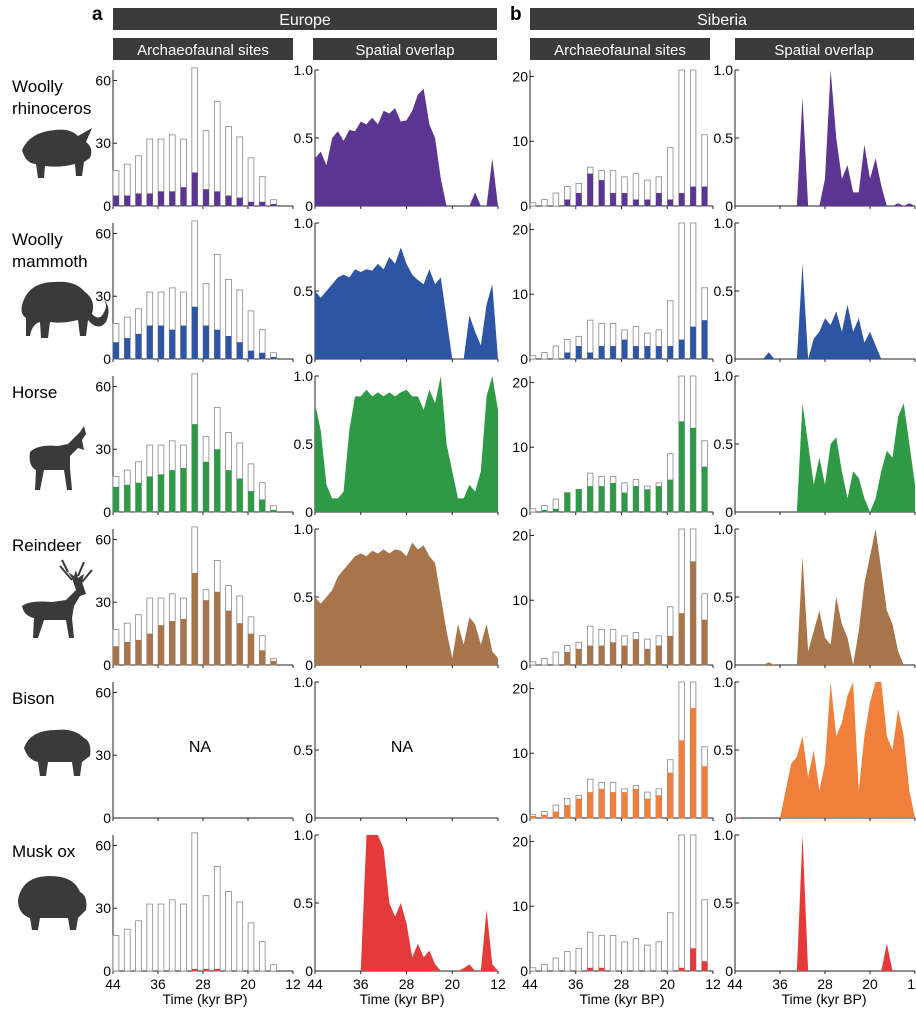 This screenshot has width=916, height=1012. What do you see at coordinates (620, 50) in the screenshot?
I see `subheader-siberia-sites: Archaeofaunal sites` at bounding box center [620, 50].